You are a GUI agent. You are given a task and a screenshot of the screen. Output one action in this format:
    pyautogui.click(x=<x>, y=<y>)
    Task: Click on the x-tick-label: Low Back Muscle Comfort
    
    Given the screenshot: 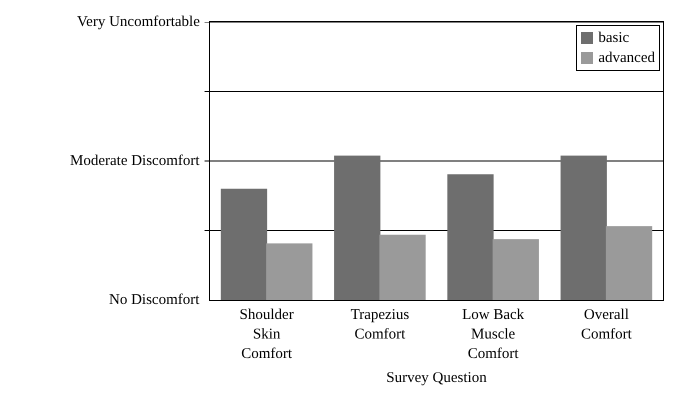 What is the action you would take?
    pyautogui.click(x=493, y=334)
    